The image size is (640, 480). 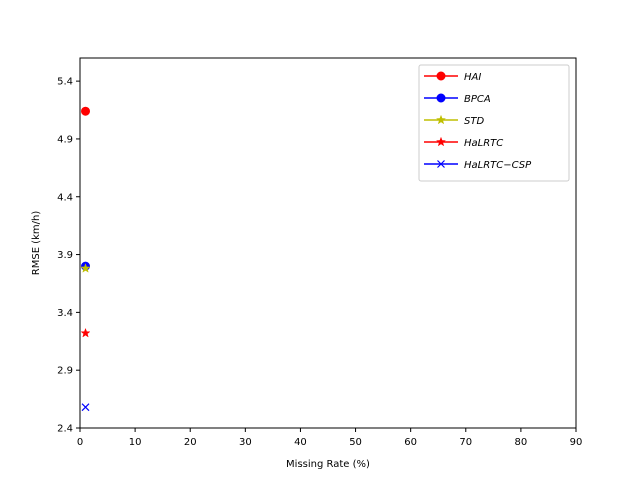 What do you see at coordinates (65, 429) in the screenshot?
I see `y-tick-label: 2.4` at bounding box center [65, 429].